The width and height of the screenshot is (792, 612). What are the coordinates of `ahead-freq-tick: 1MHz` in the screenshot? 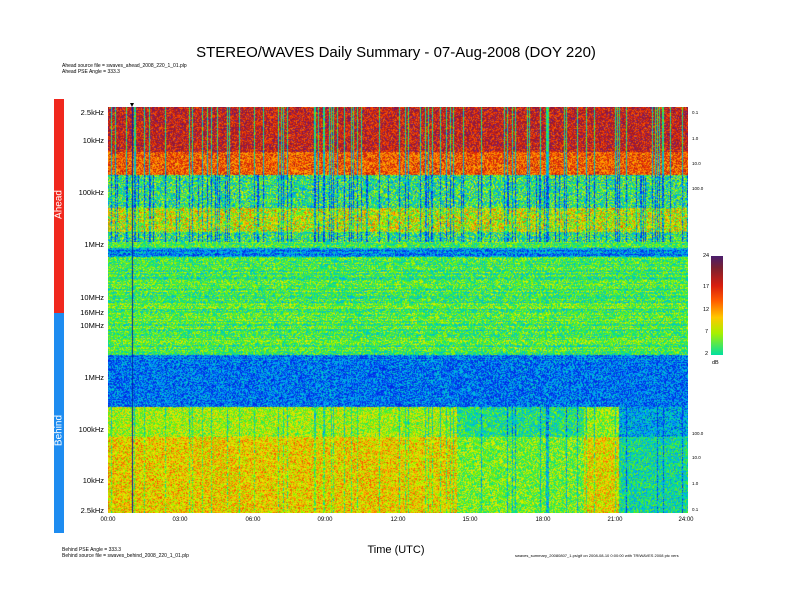 It's located at (94, 244).